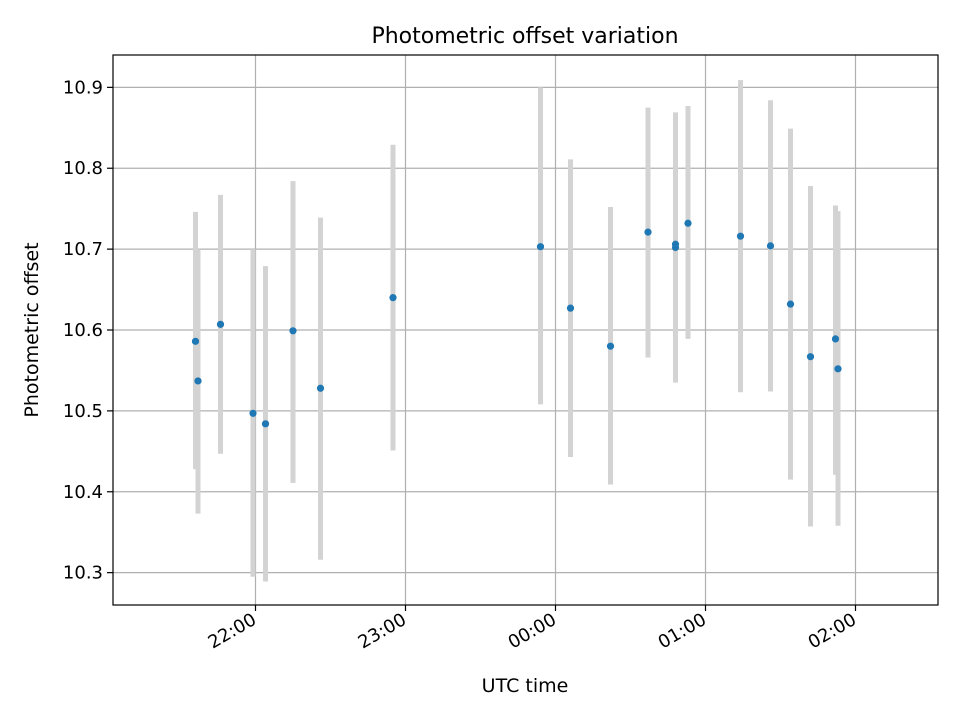  What do you see at coordinates (83, 249) in the screenshot?
I see `y-tick-label: 10.7` at bounding box center [83, 249].